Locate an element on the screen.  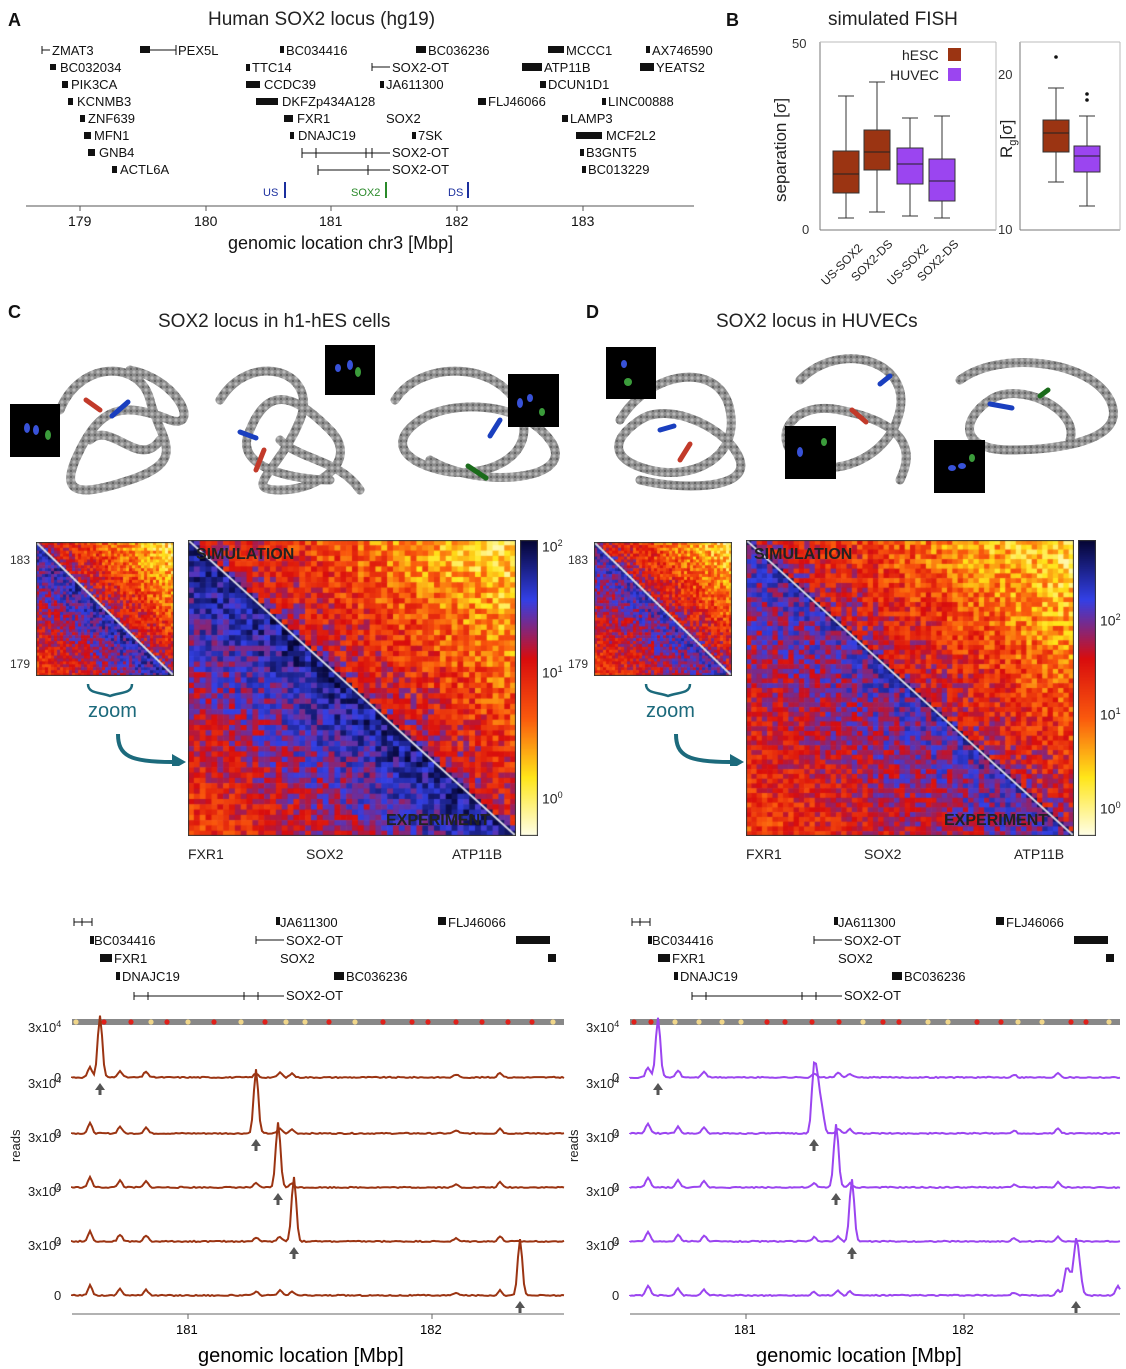
gene-label: BC032034 is located at coordinates (90, 67).